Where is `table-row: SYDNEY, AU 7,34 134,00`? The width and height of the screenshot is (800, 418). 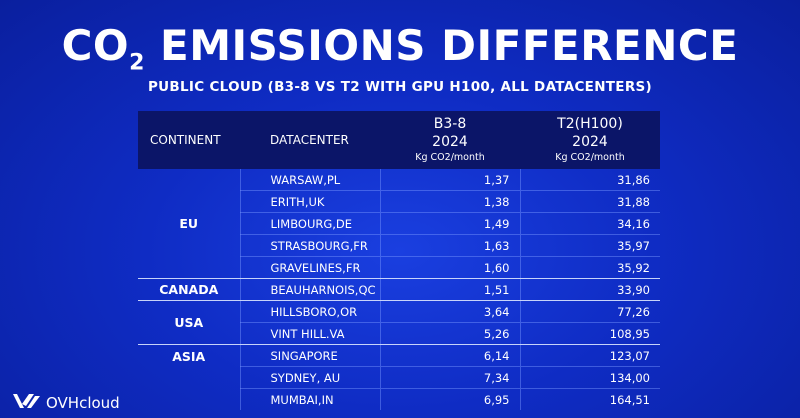
table-row: SYDNEY, AU 7,34 134,00 is located at coordinates (399, 377).